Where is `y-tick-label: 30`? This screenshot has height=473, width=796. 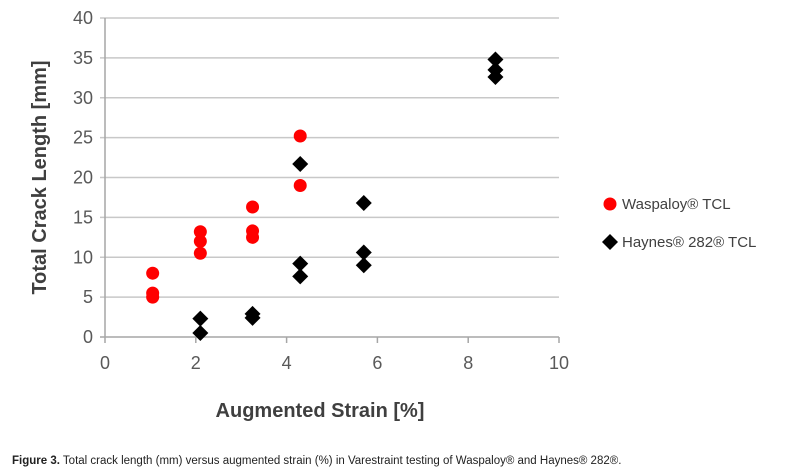 y-tick-label: 30 is located at coordinates (83, 98).